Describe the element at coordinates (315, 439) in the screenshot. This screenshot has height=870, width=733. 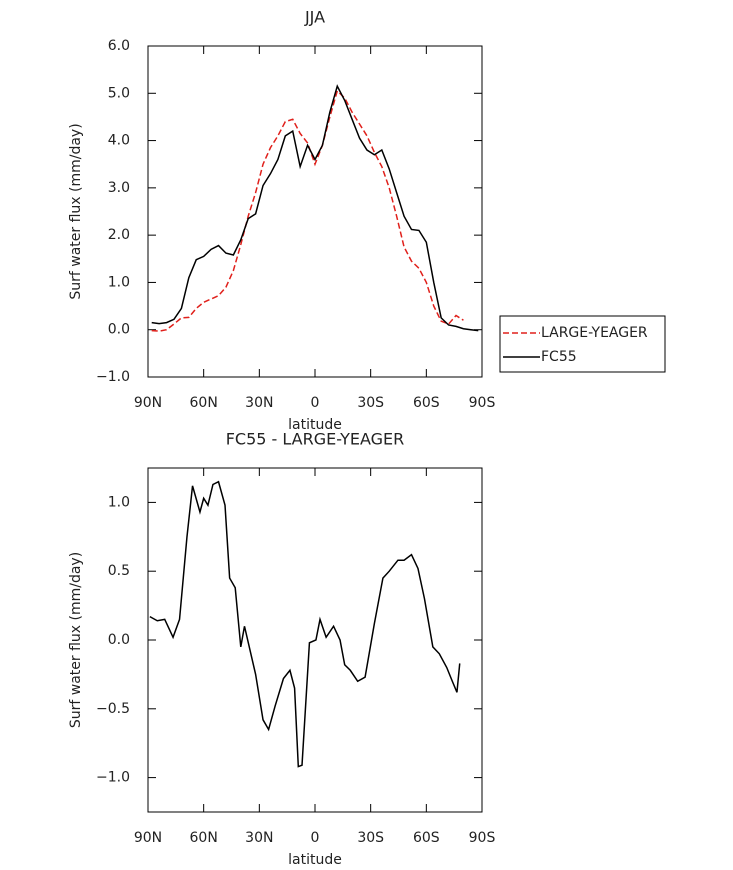
I see `chart-title: FC55 - LARGE-YEAGER` at that location.